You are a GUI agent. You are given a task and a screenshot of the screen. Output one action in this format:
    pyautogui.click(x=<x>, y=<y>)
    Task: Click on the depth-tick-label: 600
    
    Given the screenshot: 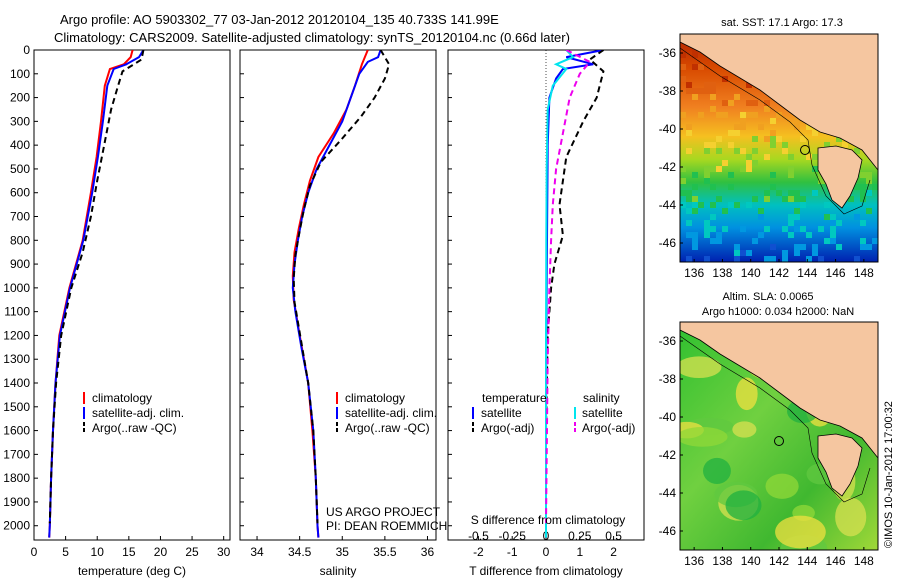 What is the action you would take?
    pyautogui.click(x=20, y=193)
    